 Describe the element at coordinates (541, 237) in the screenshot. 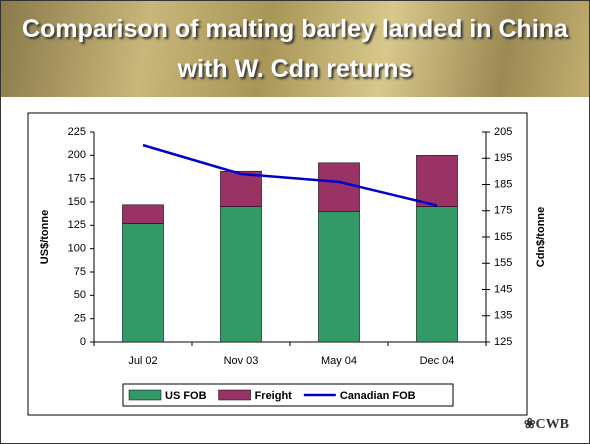

I see `y2-axis-title: Cdn$/tonne` at that location.